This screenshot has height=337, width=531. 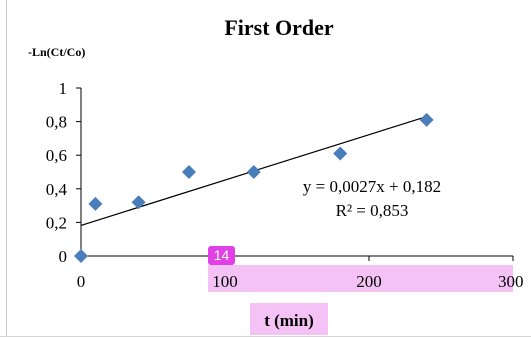 I want to click on y-axis-label: -Ln(Ct/Co), so click(x=56, y=52).